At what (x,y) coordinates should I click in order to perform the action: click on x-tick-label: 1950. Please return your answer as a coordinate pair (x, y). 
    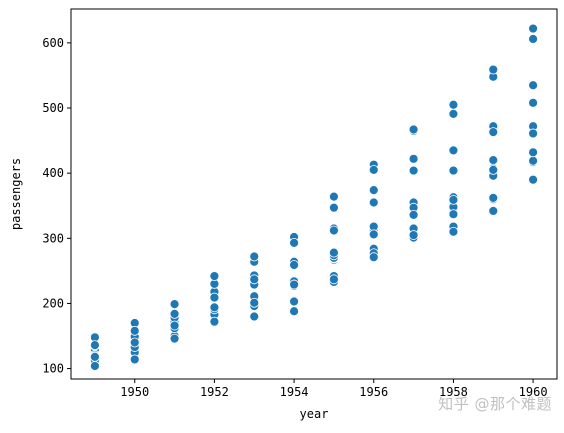
    Looking at the image, I should click on (134, 392).